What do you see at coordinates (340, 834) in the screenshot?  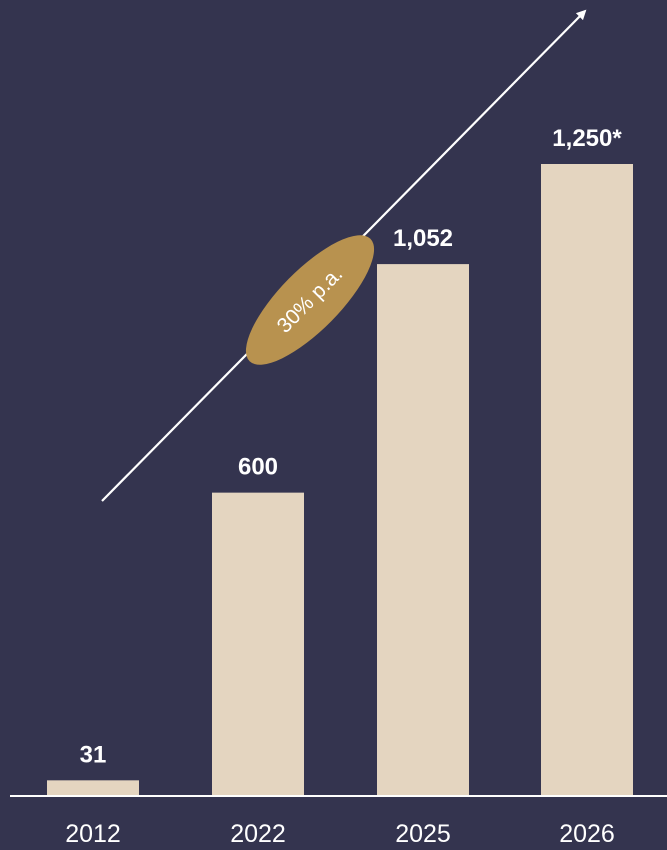 I see `x-tick-labels: 2012 2022 2025 2026` at bounding box center [340, 834].